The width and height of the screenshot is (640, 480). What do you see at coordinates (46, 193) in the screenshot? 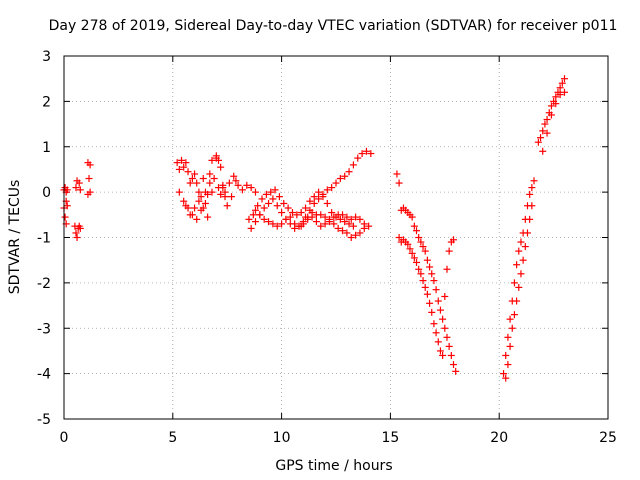
I see `y-tick-label: 0` at bounding box center [46, 193].